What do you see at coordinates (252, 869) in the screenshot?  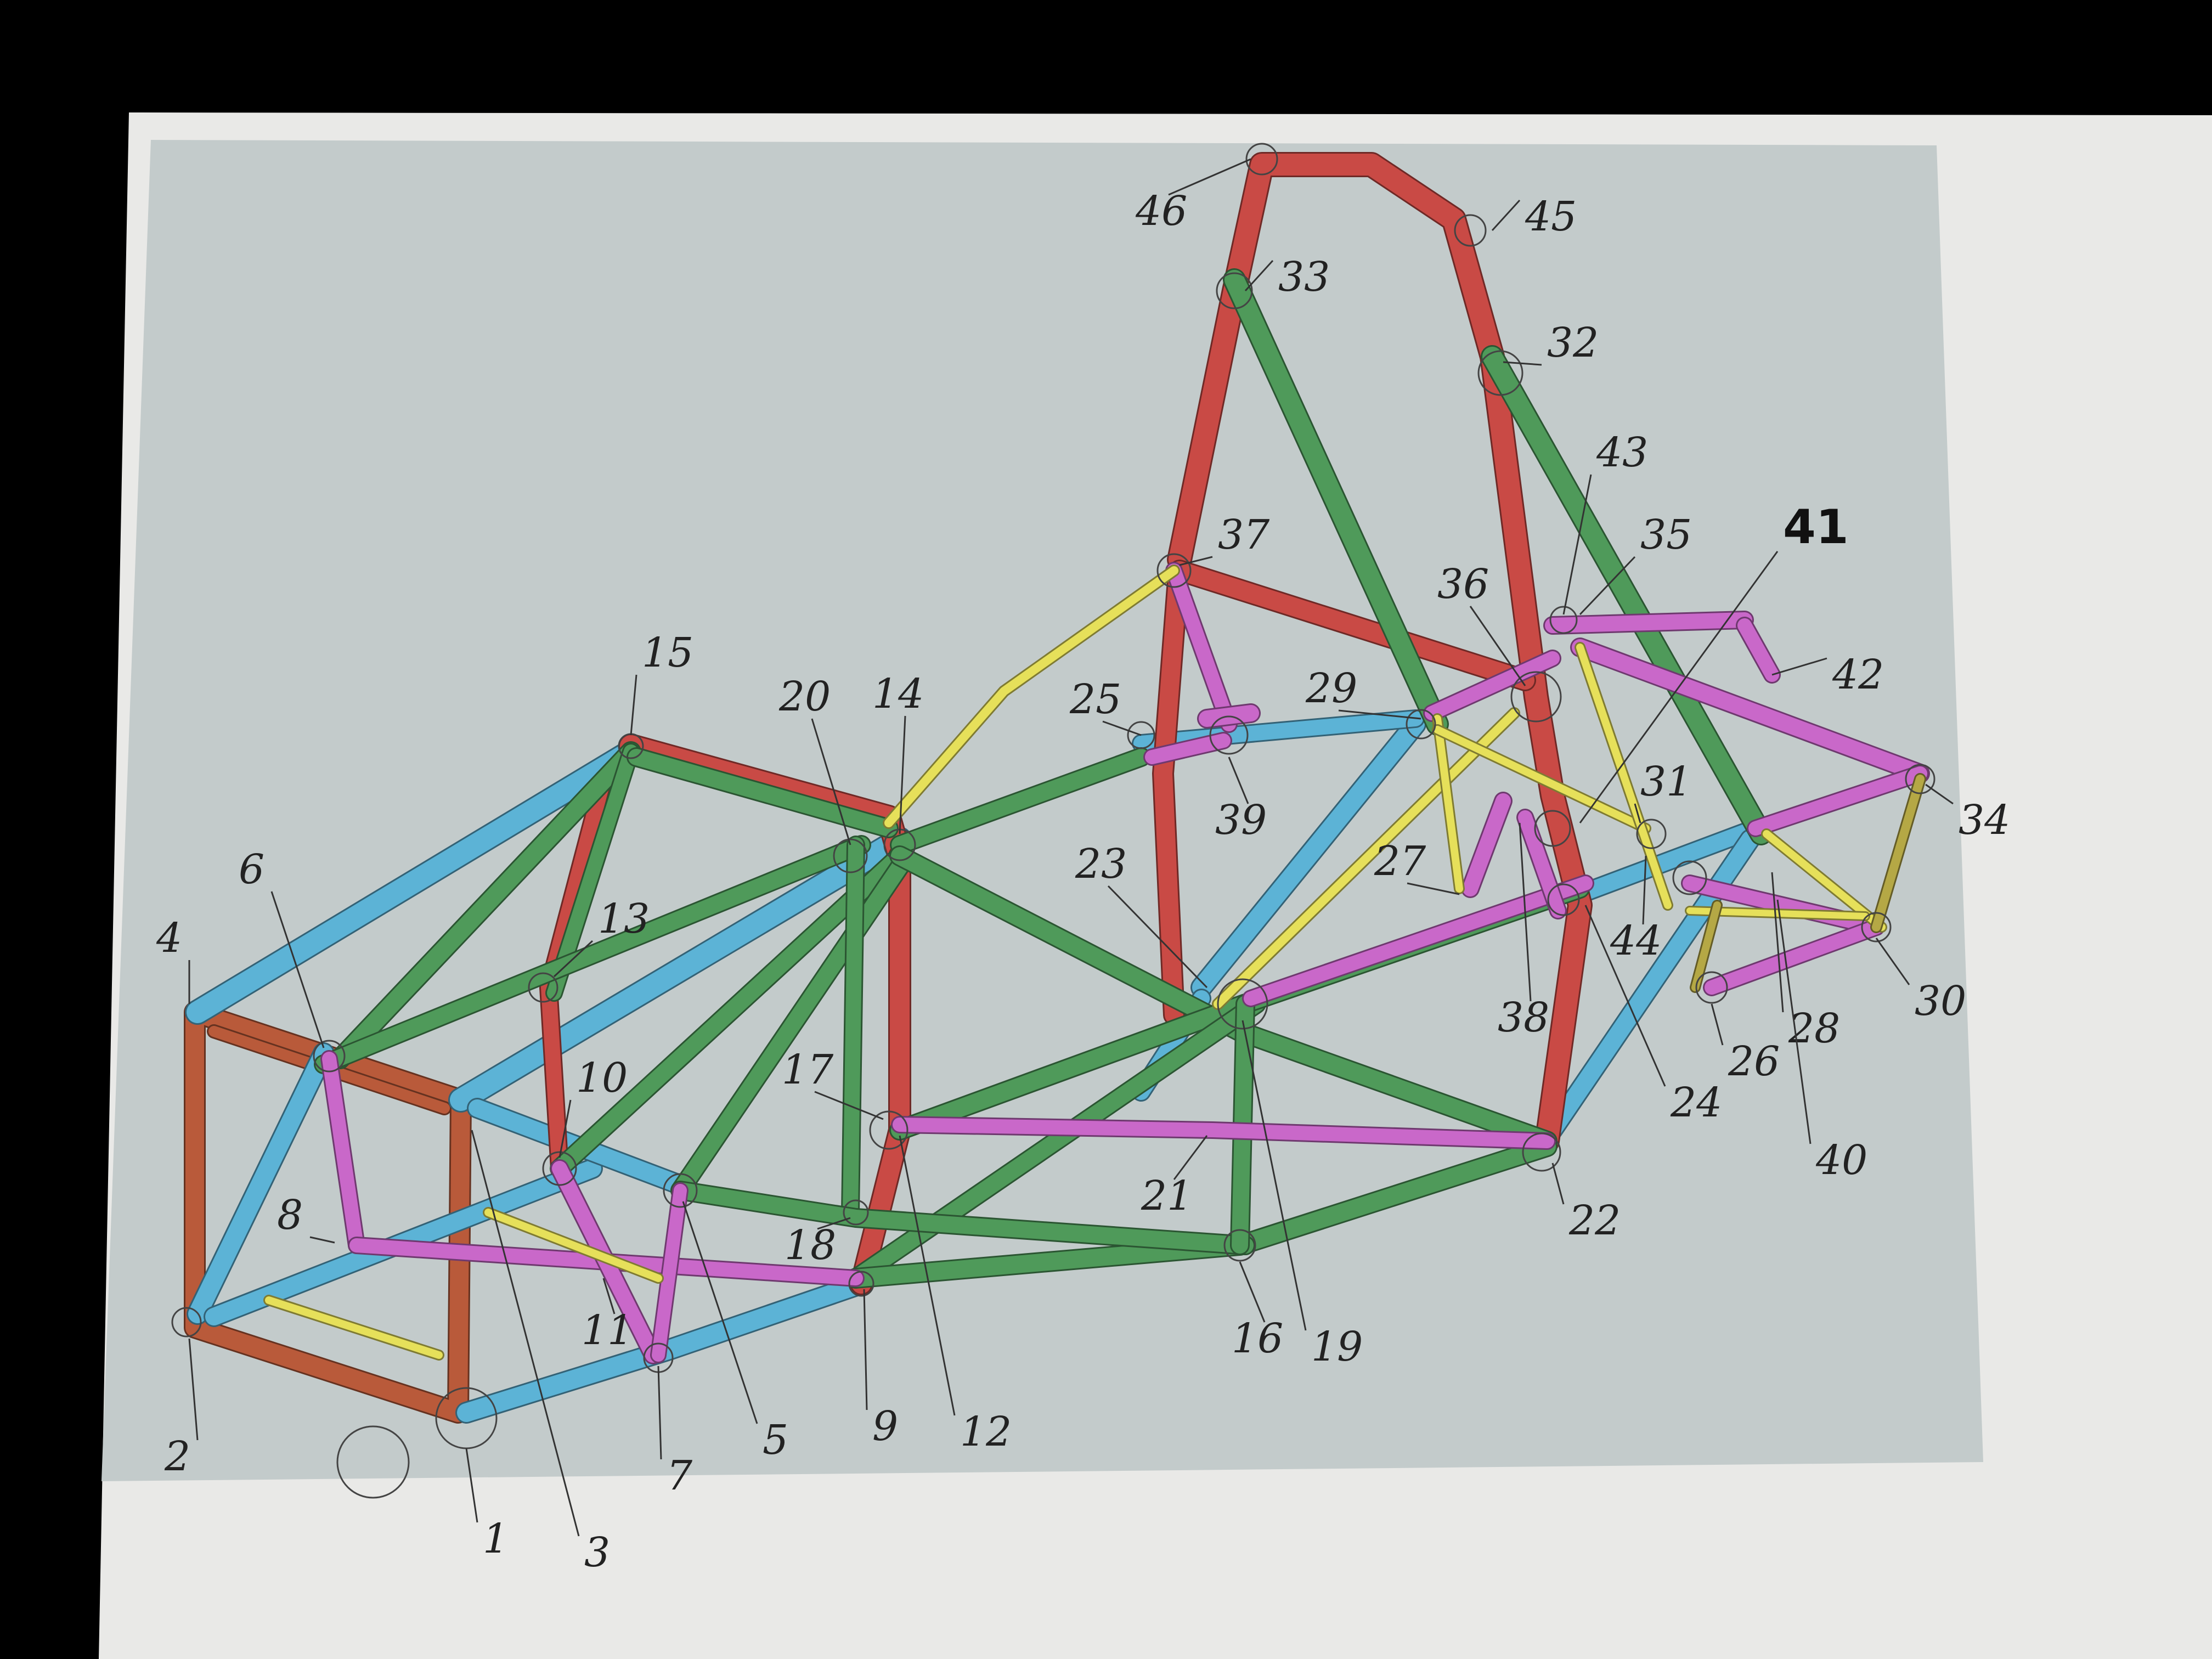 I see `node-label-6: 6` at bounding box center [252, 869].